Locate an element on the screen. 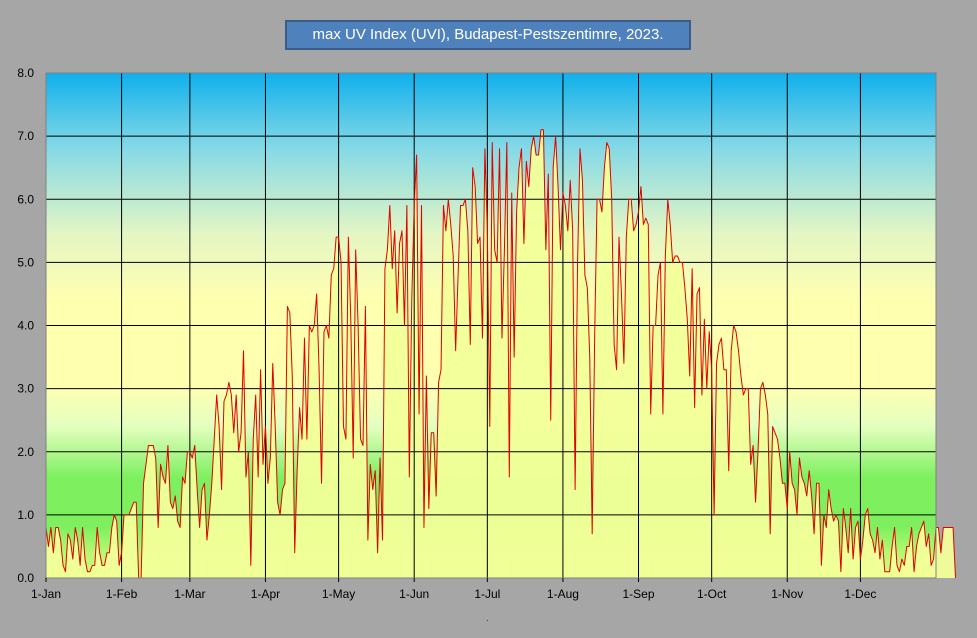  y-tick-label: 0.0 is located at coordinates (25, 578).